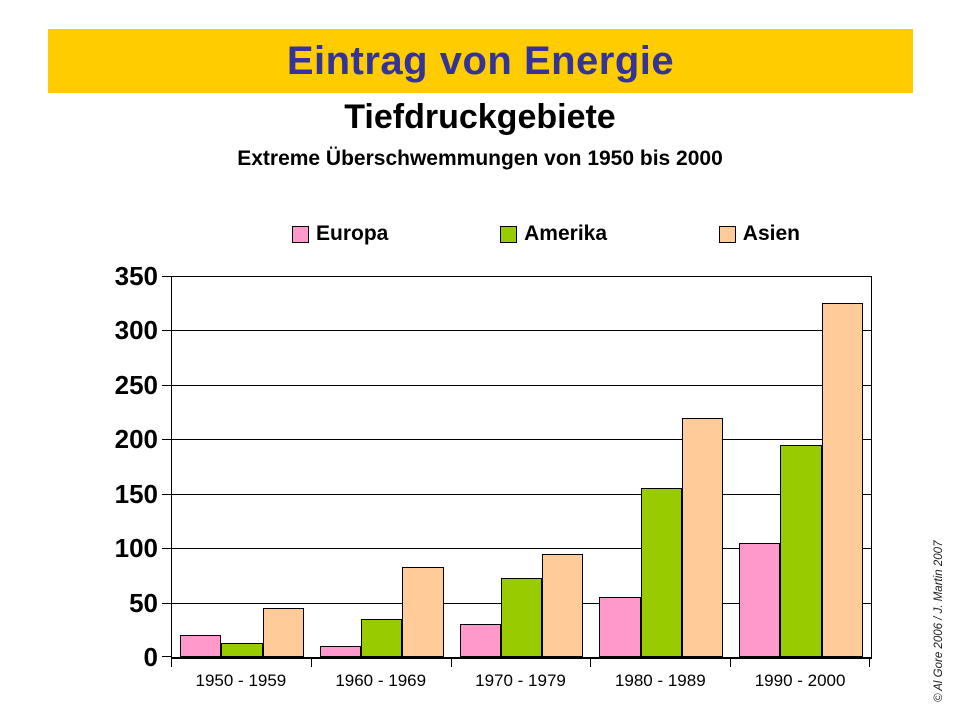  Describe the element at coordinates (201, 646) in the screenshot. I see `bar-europa-1950-1959` at that location.